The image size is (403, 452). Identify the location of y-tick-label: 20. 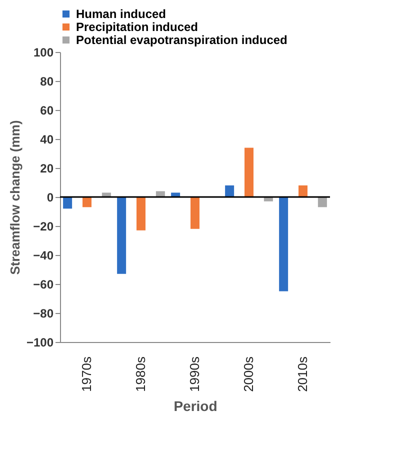
(47, 169).